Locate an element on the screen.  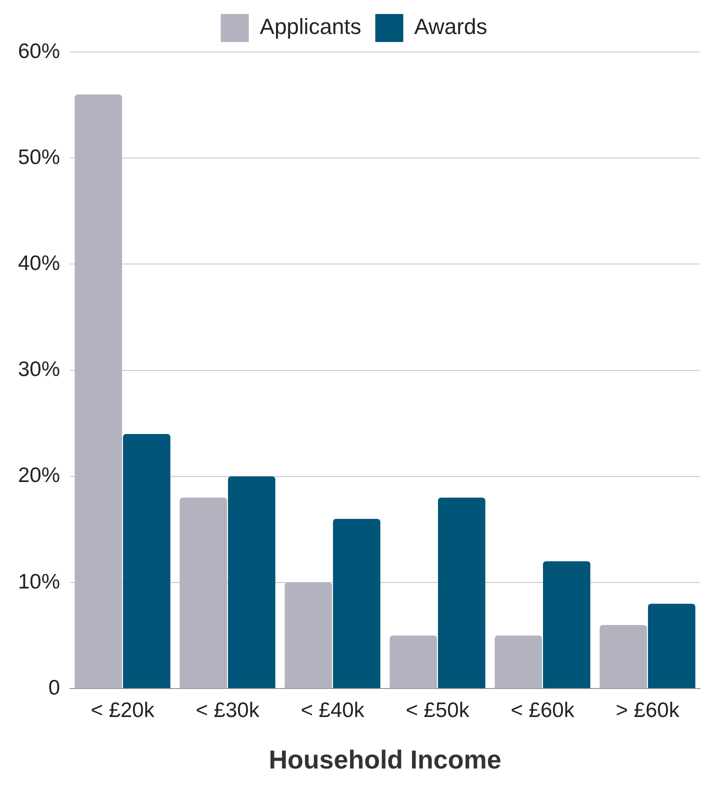
legend-label: Applicants is located at coordinates (311, 27).